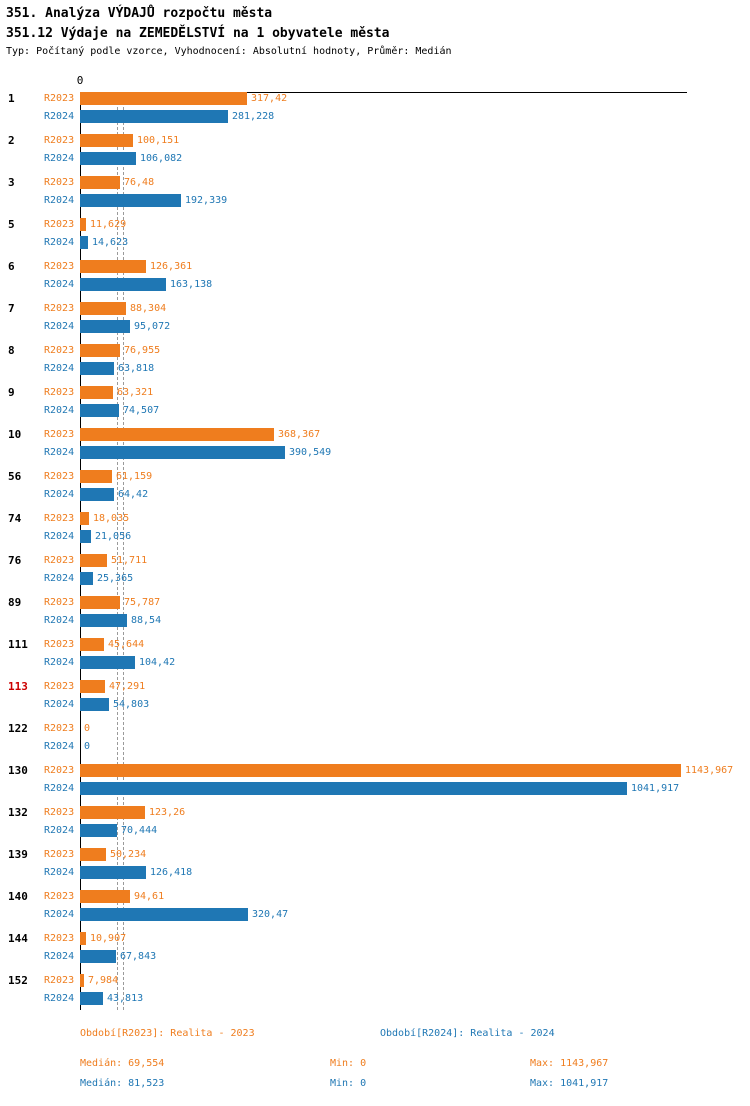  I want to click on value-label: 123,26, so click(167, 812).